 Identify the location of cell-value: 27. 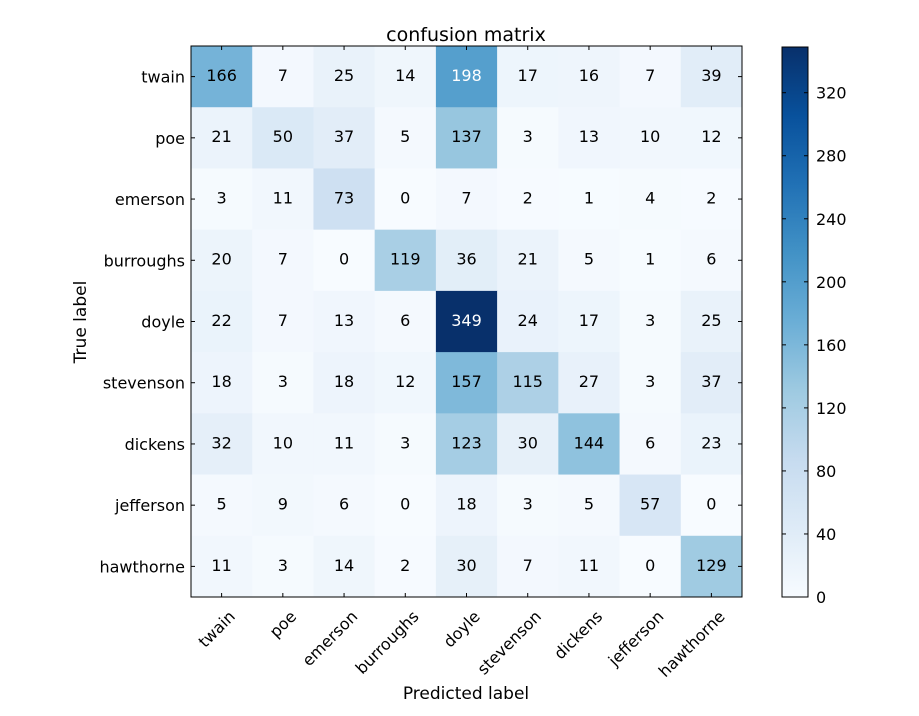
(589, 381).